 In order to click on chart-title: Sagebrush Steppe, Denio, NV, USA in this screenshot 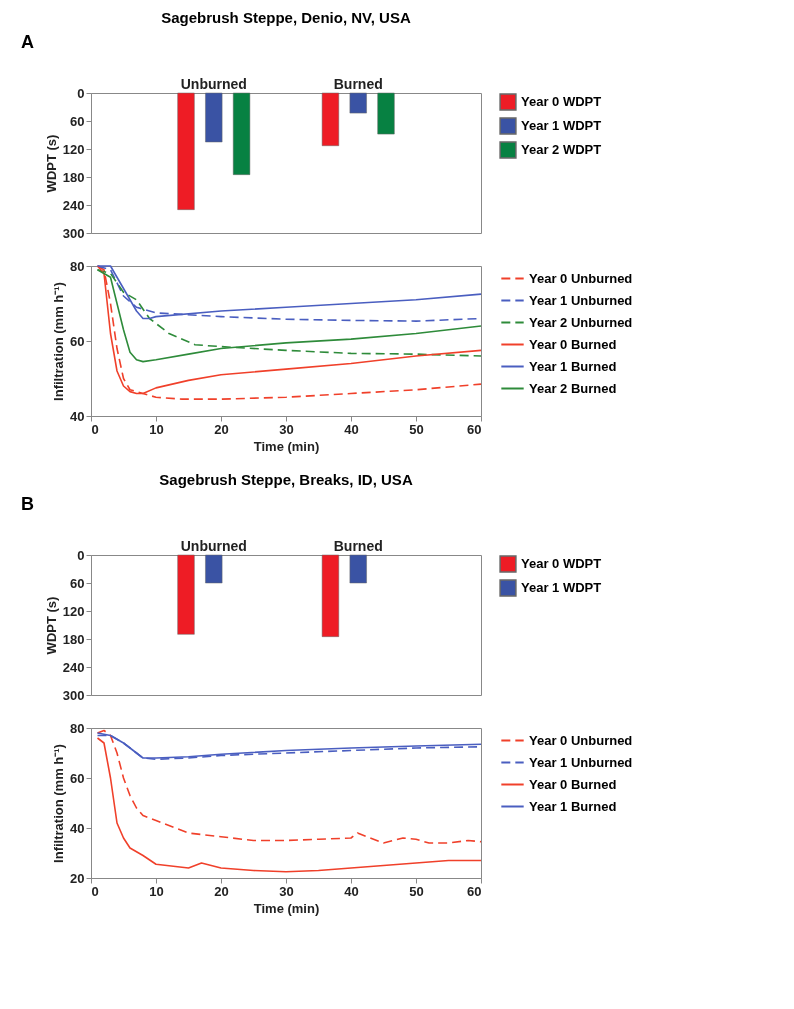, I will do `click(286, 17)`.